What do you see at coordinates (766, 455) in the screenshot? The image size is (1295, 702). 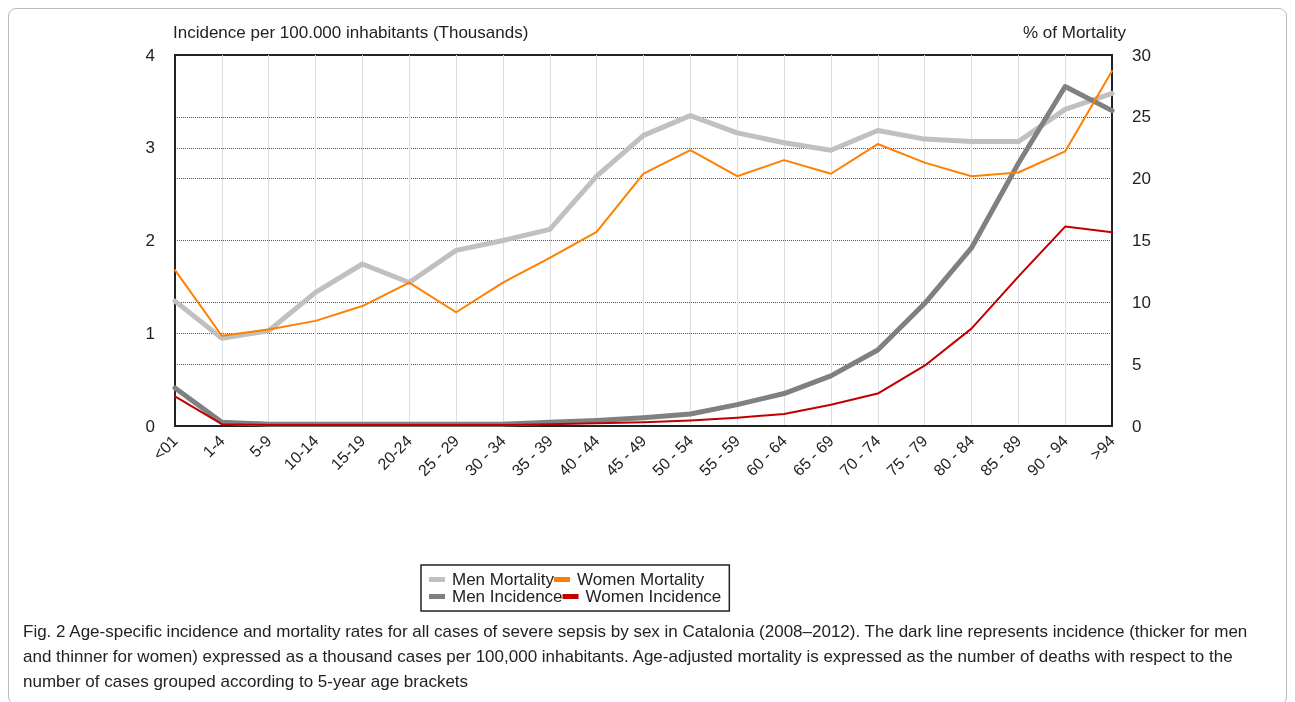 I see `x-tick-label: 60 - 64` at bounding box center [766, 455].